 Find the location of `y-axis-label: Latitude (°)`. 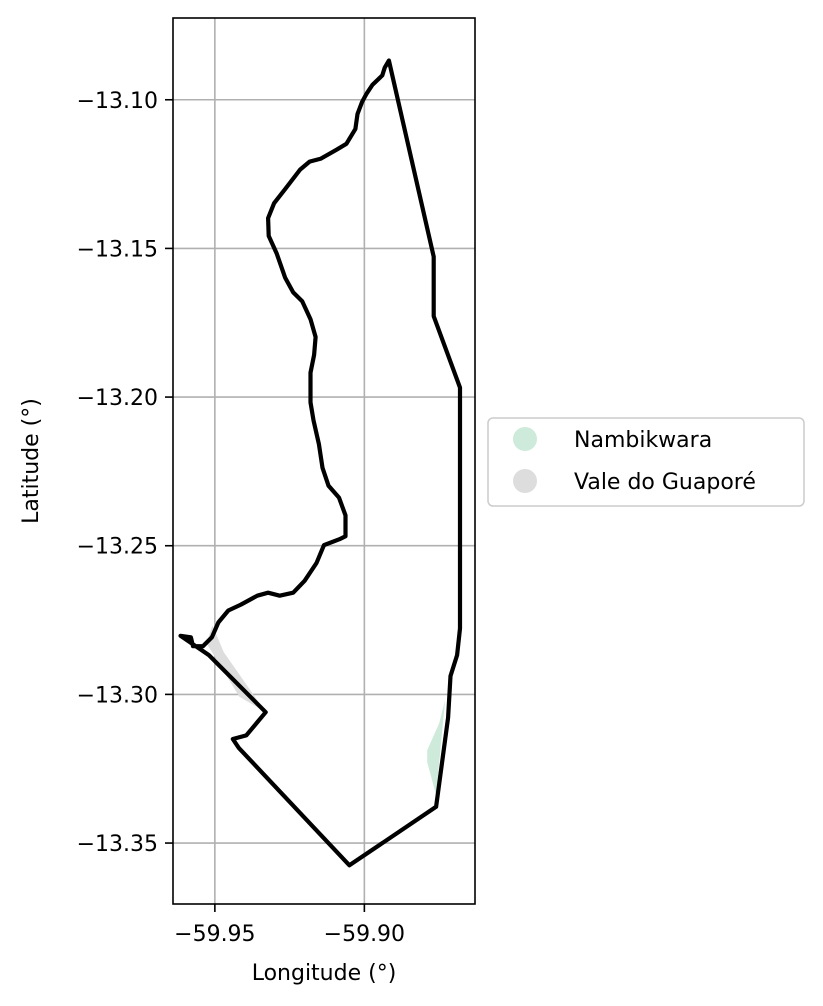

y-axis-label: Latitude (°) is located at coordinates (31, 461).